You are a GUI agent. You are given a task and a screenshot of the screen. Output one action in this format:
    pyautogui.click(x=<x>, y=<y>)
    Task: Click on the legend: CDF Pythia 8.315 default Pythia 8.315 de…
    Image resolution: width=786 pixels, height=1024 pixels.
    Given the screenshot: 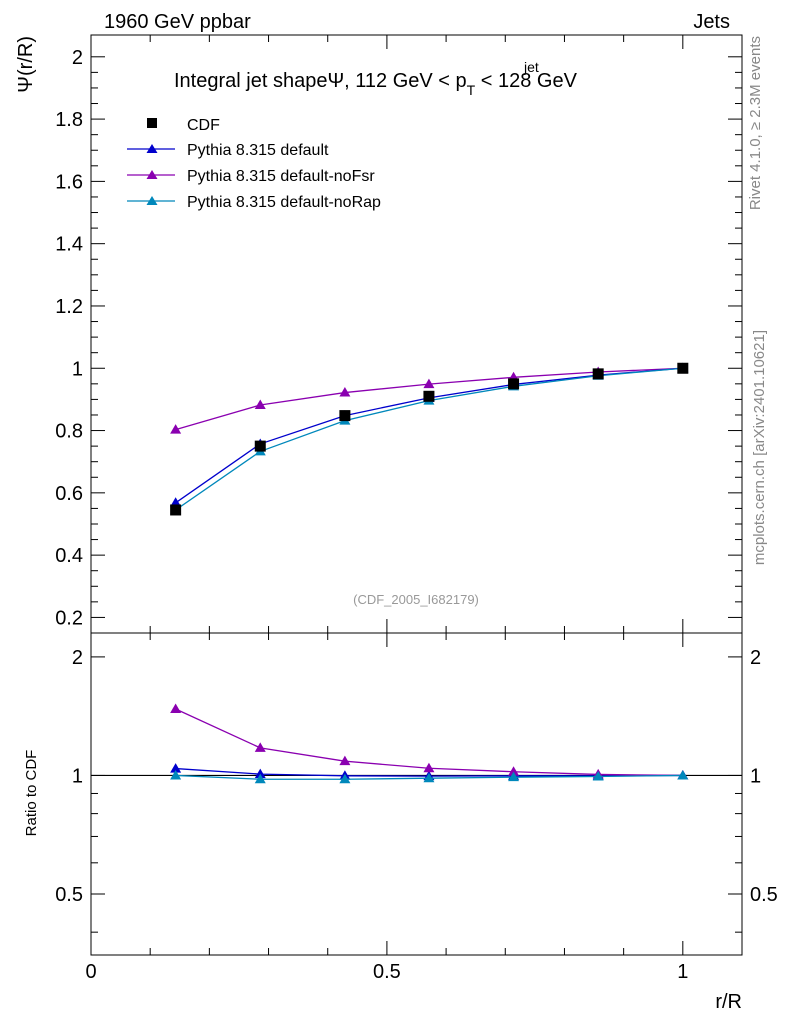 What is the action you would take?
    pyautogui.click(x=254, y=164)
    